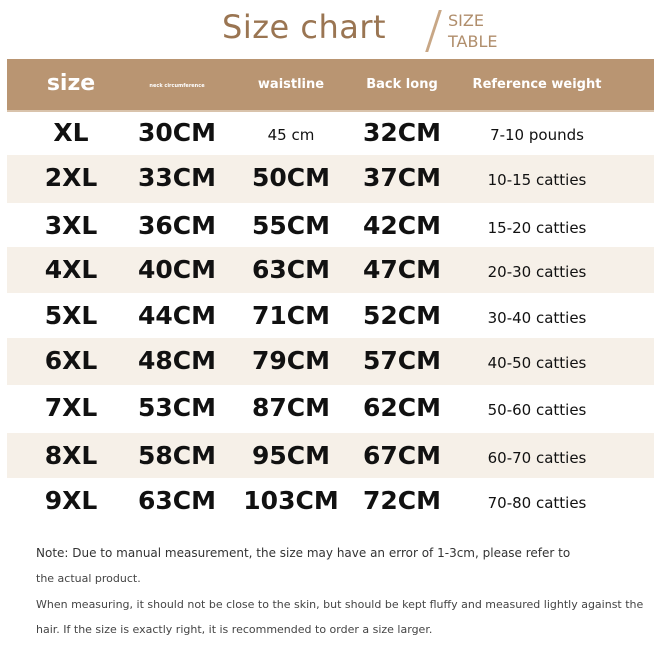 The width and height of the screenshot is (667, 654). Describe the element at coordinates (537, 410) in the screenshot. I see `cell-weight: 50-60 catties` at that location.